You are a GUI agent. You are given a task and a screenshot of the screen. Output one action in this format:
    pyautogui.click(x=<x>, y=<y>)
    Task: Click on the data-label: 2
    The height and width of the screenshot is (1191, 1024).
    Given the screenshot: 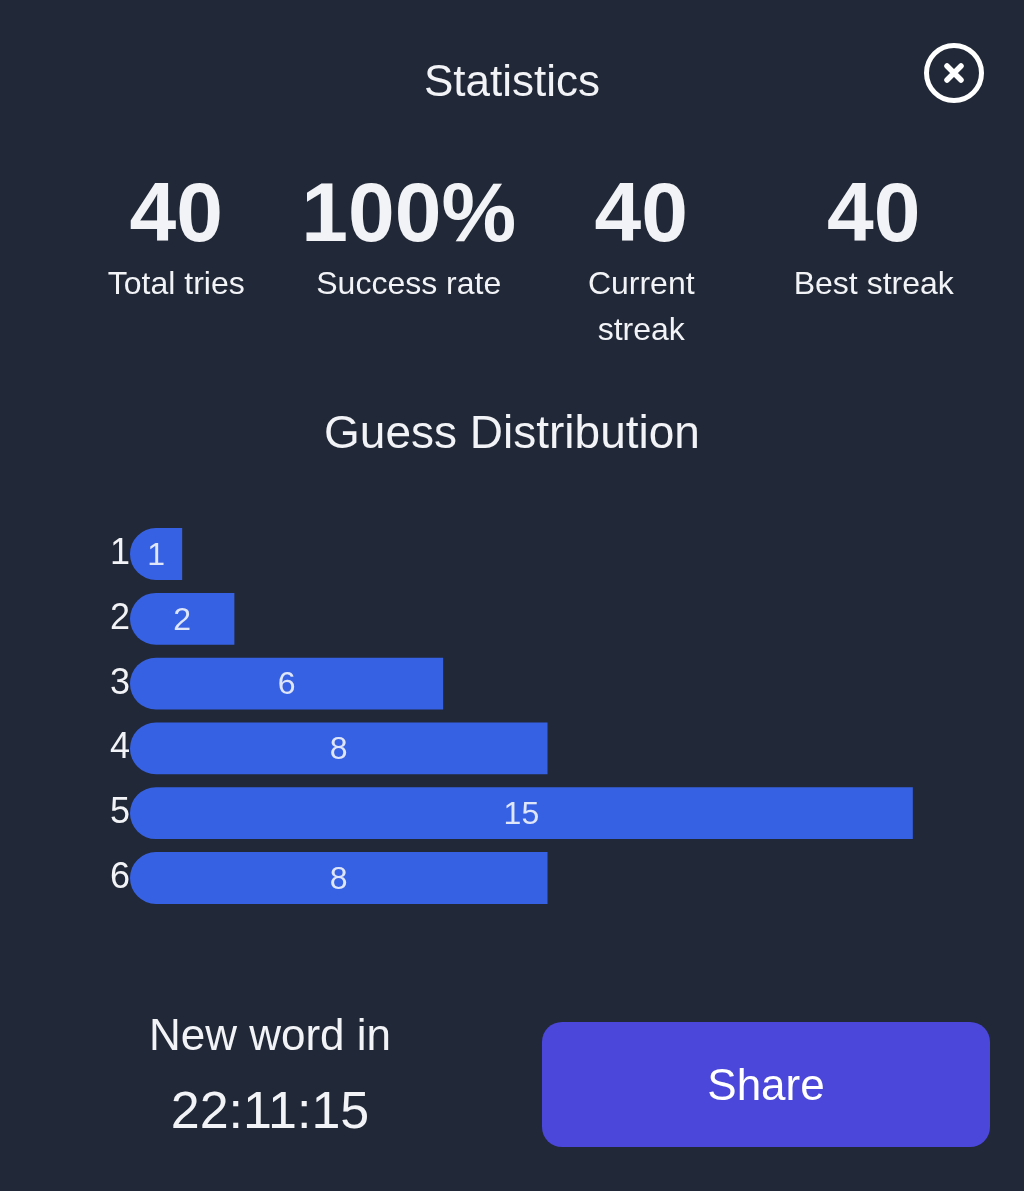 What is the action you would take?
    pyautogui.click(x=182, y=618)
    